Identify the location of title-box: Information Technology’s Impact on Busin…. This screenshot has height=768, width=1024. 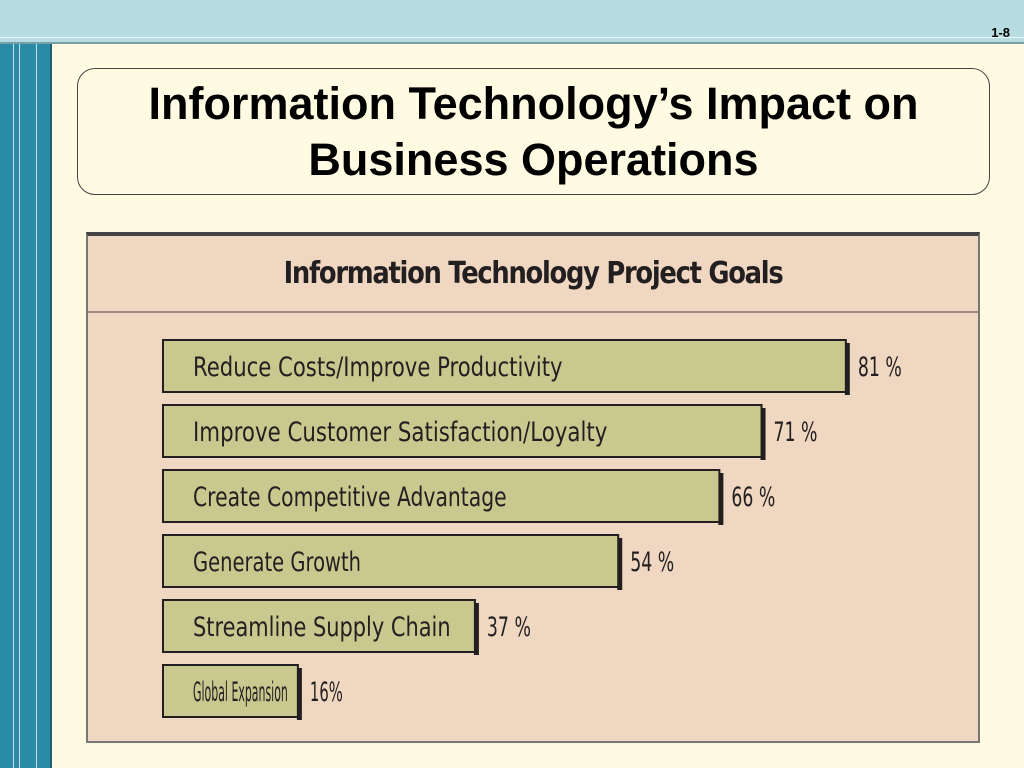
(533, 131).